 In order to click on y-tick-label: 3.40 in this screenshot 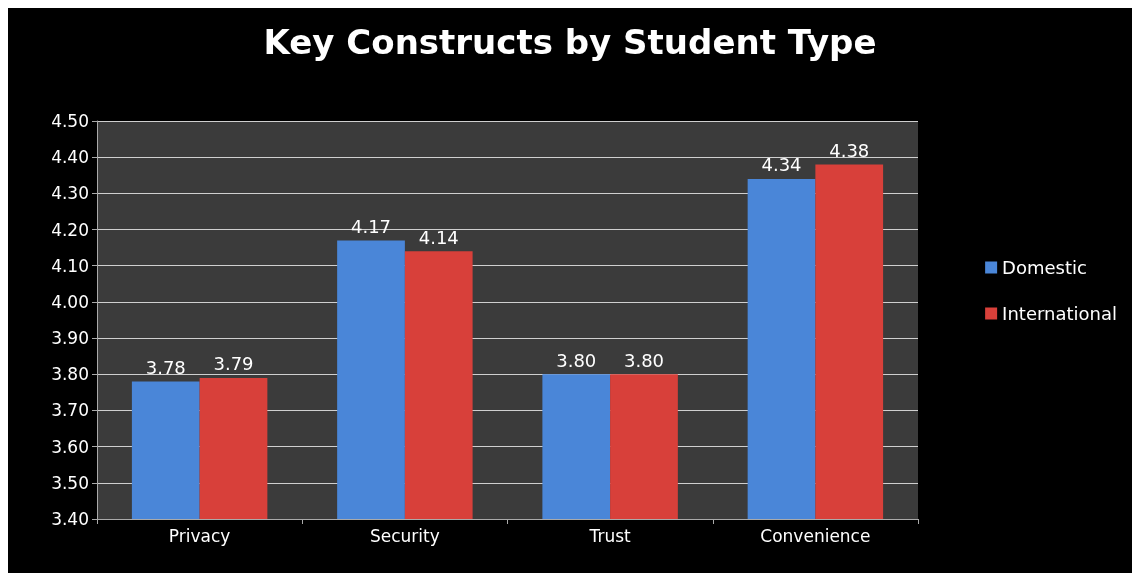, I will do `click(70, 519)`.